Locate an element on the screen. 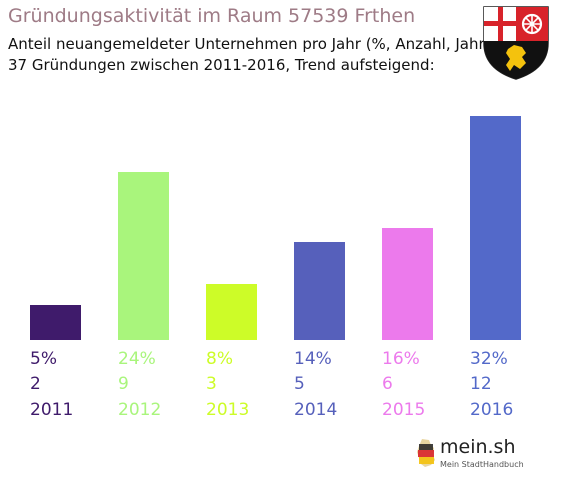 The height and width of the screenshot is (482, 562). chart-title: Gründungsaktivität im Raum 57539 Frthen is located at coordinates (212, 16).